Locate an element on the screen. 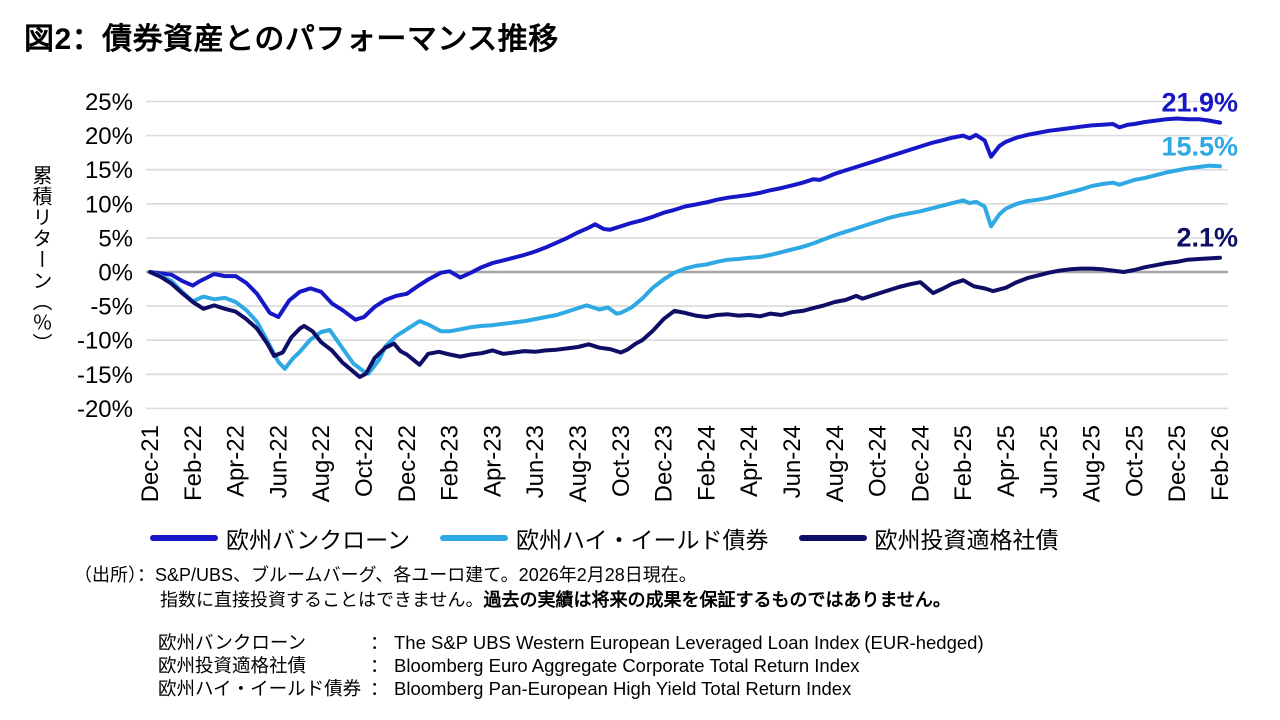 The image size is (1280, 720). legend-item-bank-loan: 欧州バンクローン is located at coordinates (280, 538).